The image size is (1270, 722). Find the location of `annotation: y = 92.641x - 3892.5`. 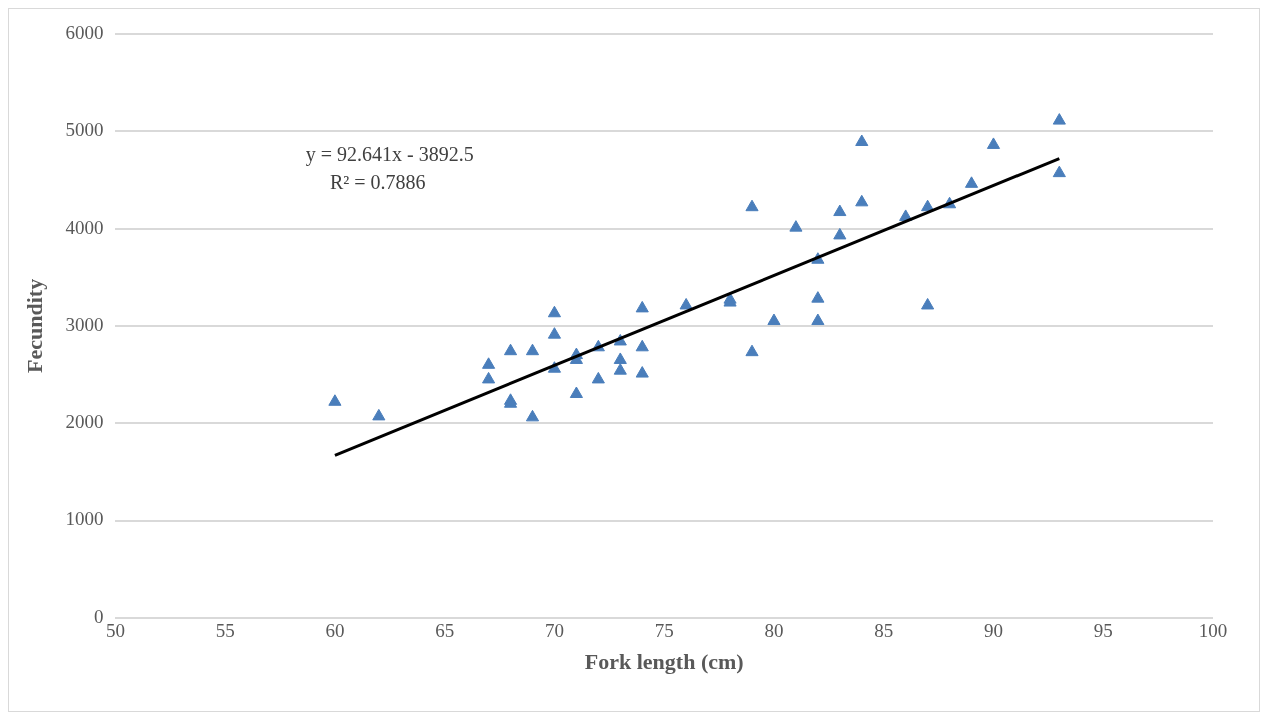

annotation: y = 92.641x - 3892.5 is located at coordinates (389, 155).